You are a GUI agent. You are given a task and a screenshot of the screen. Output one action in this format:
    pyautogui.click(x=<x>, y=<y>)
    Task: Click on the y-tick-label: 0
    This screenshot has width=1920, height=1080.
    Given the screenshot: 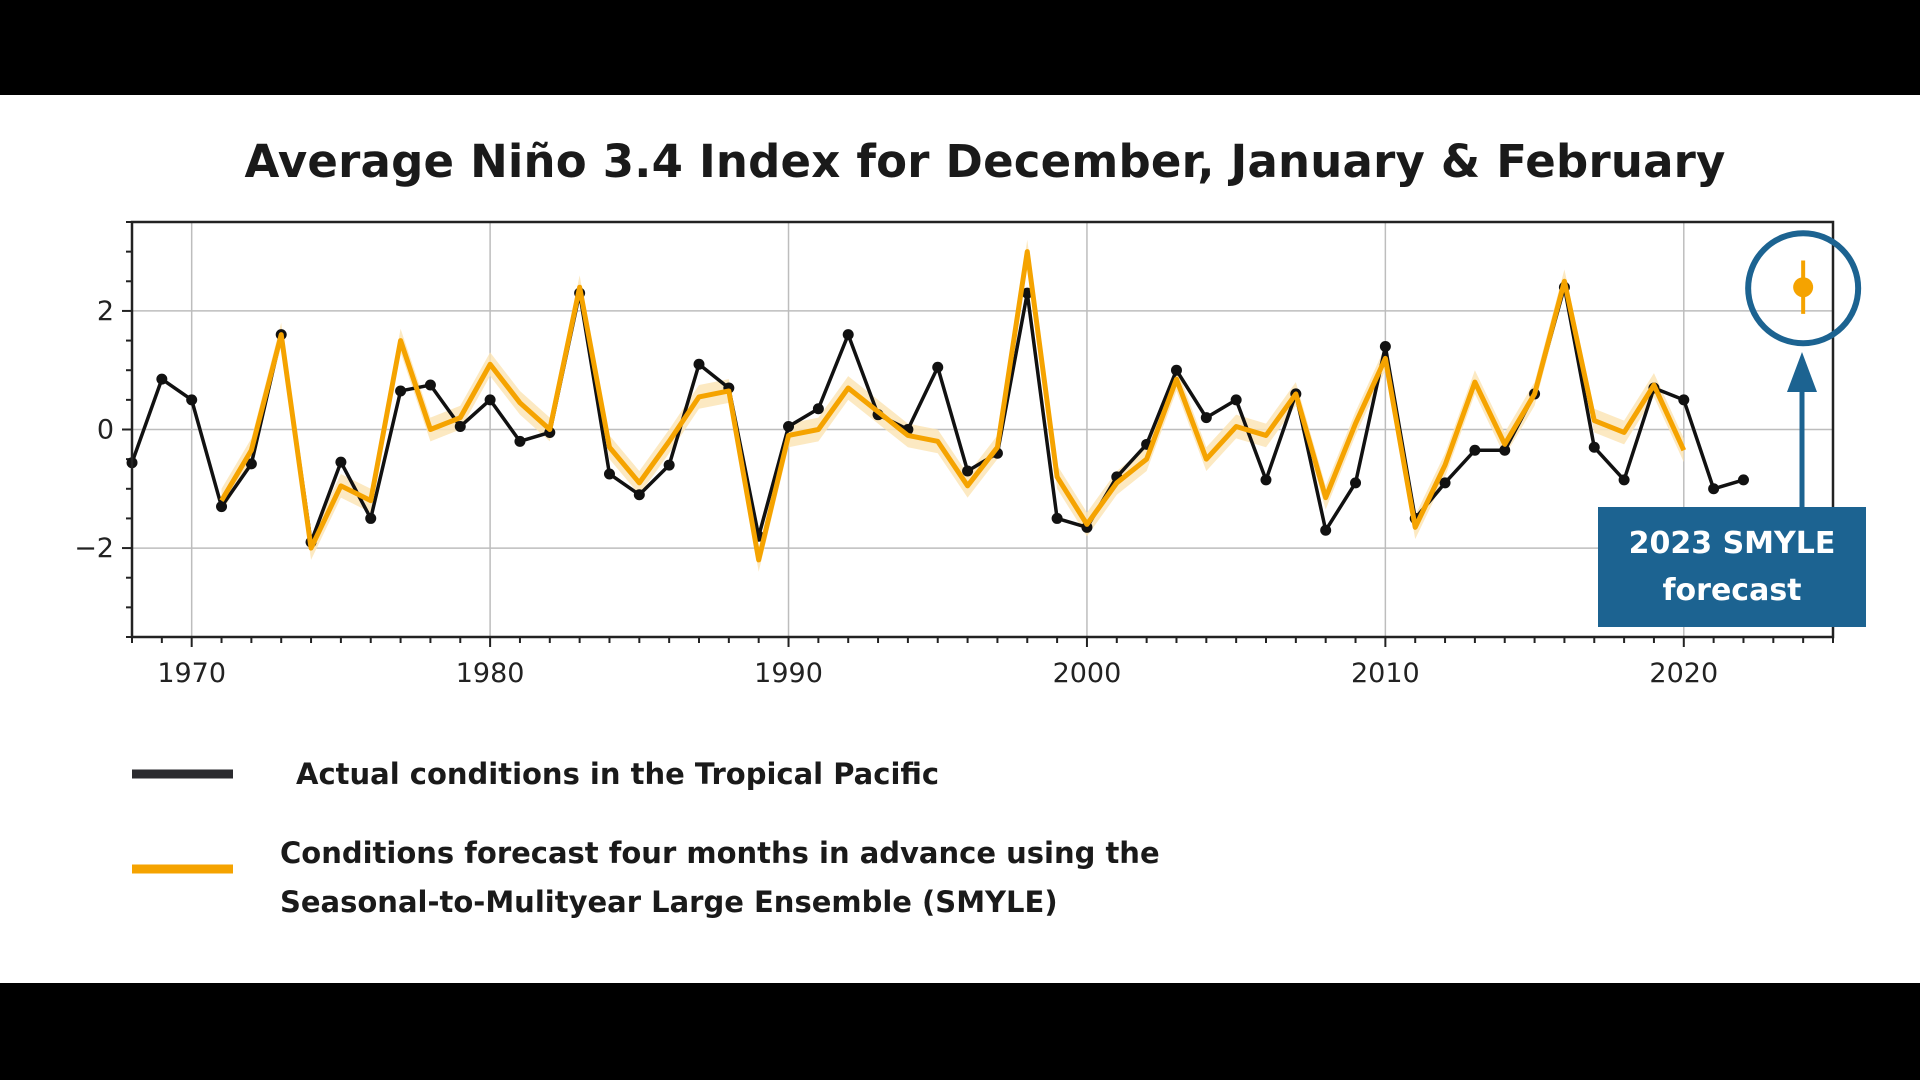 What is the action you would take?
    pyautogui.click(x=105, y=430)
    